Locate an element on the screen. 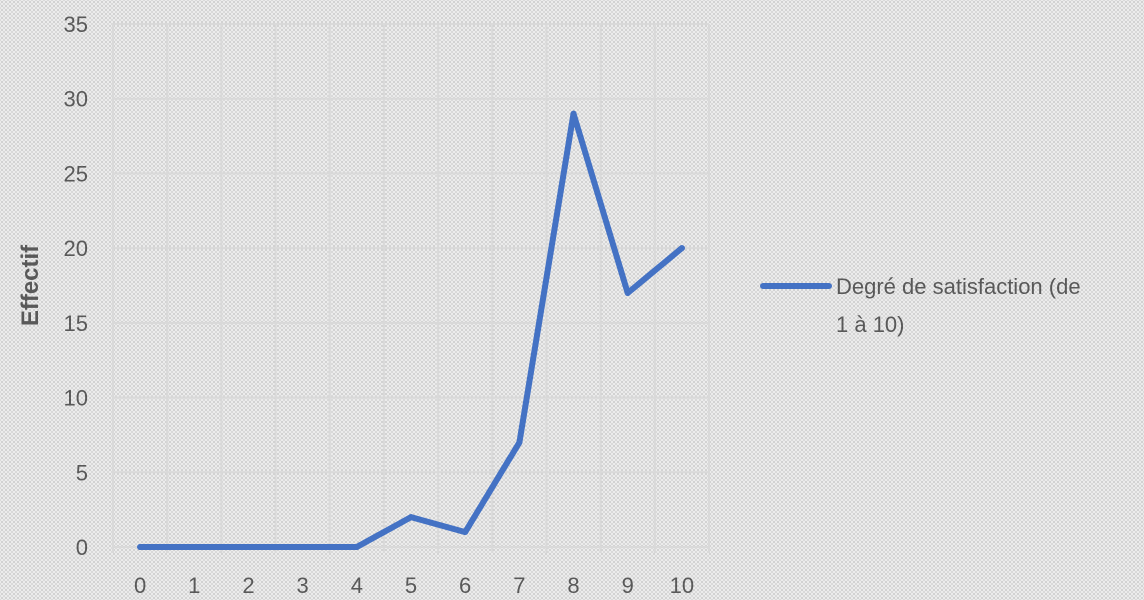  y-tick-label: 5 is located at coordinates (82, 472).